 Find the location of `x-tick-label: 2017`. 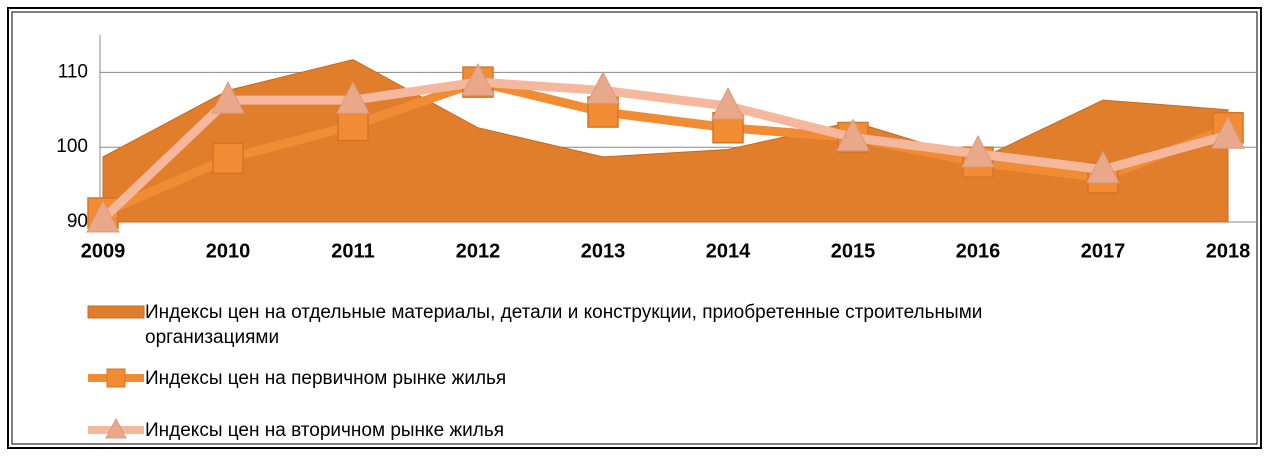

x-tick-label: 2017 is located at coordinates (1103, 251).